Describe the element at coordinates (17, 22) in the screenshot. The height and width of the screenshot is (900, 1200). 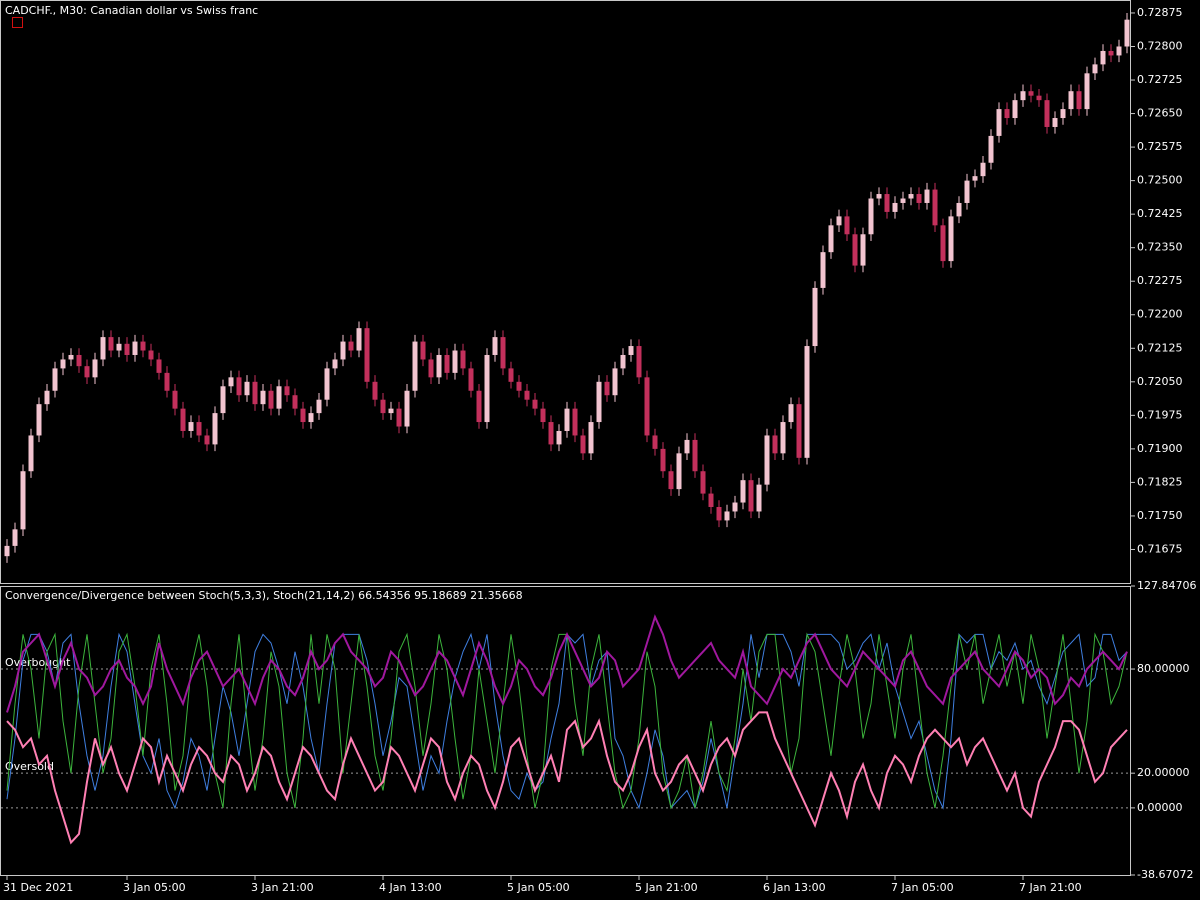
I see `trade-icon` at that location.